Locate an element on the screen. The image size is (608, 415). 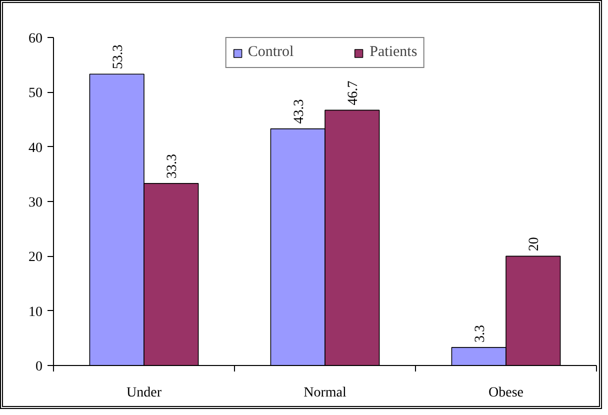
data-label: 3.3 is located at coordinates (480, 333).